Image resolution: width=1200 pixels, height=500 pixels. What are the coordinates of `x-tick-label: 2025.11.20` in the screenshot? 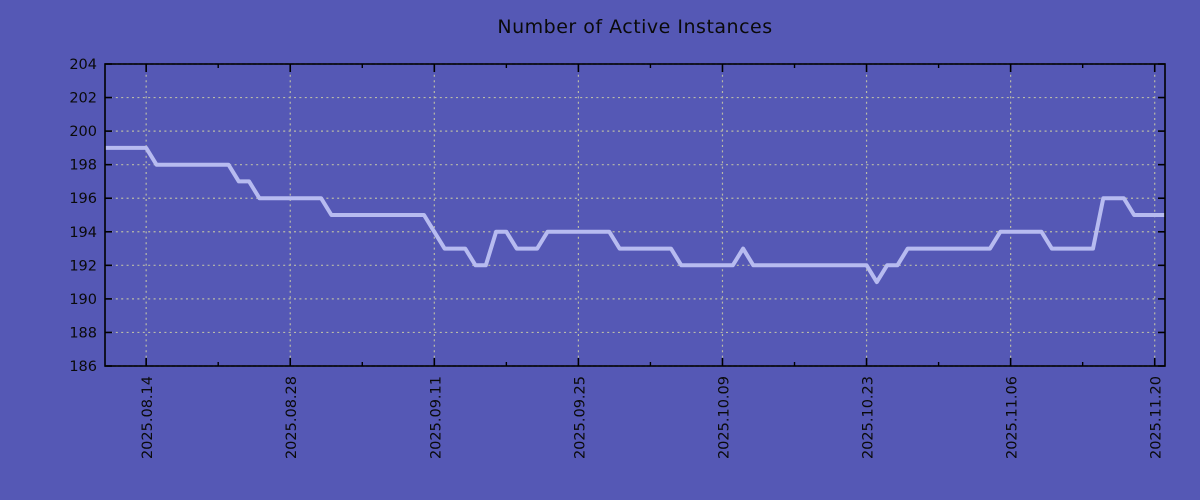 It's located at (1157, 417).